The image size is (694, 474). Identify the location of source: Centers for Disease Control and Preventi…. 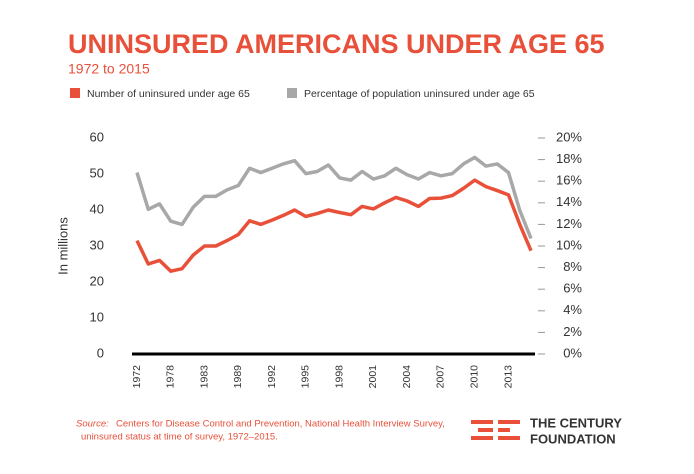
(280, 424).